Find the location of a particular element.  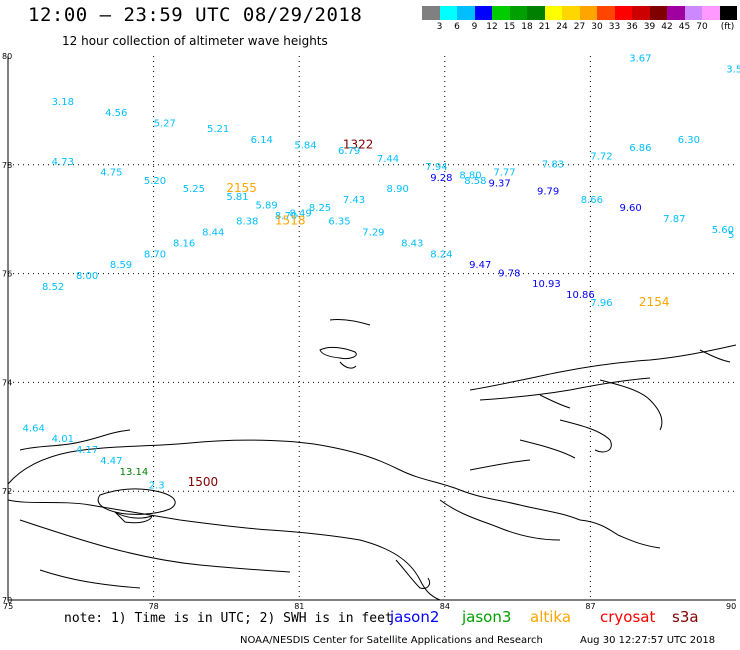

wave-height-value: 7.72 is located at coordinates (601, 156).